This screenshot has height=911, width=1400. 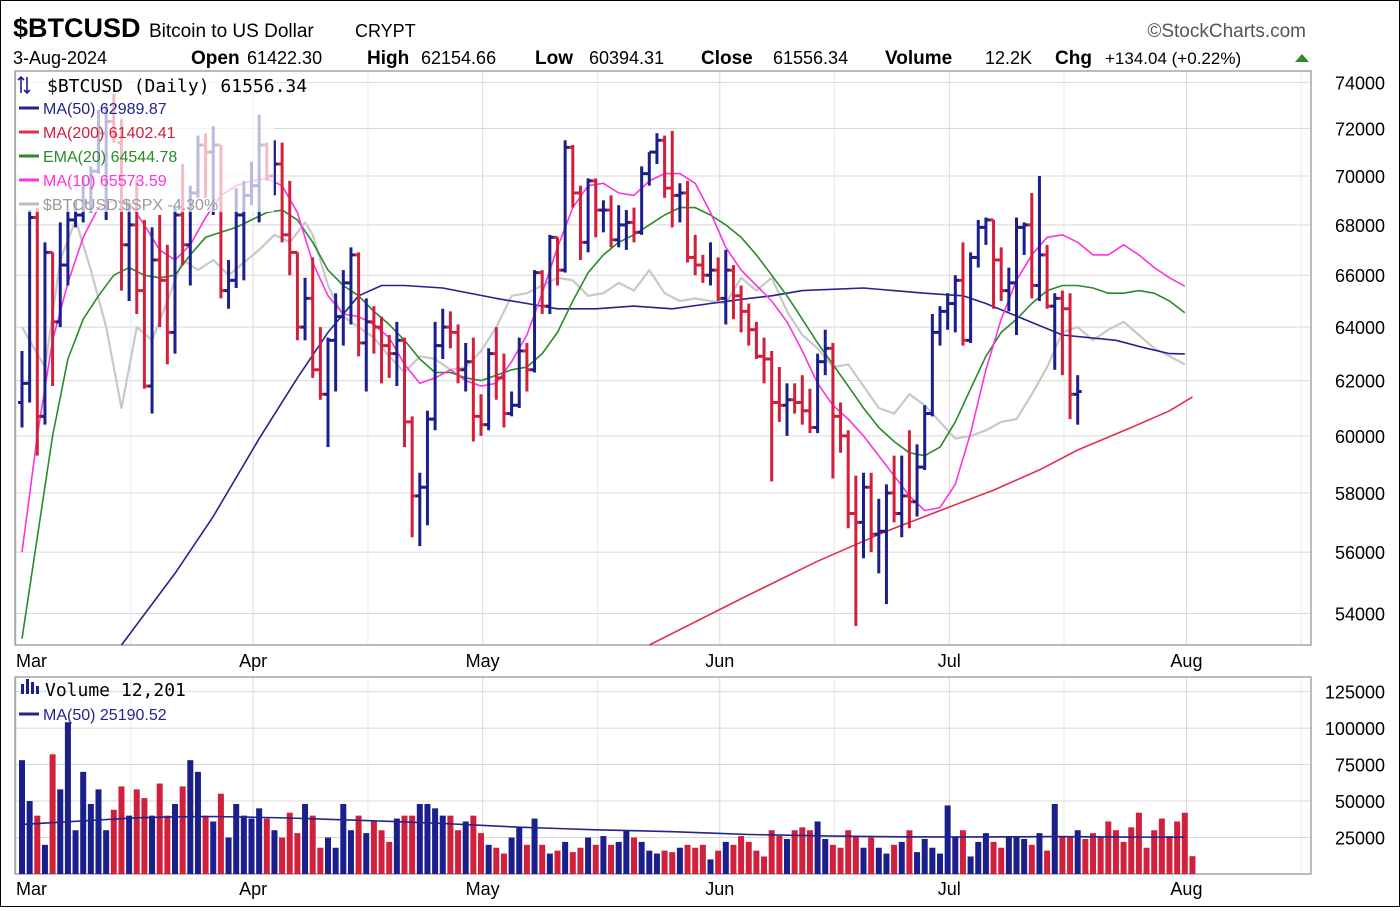 What do you see at coordinates (1186, 889) in the screenshot?
I see `volume-x-tick-label: Aug` at bounding box center [1186, 889].